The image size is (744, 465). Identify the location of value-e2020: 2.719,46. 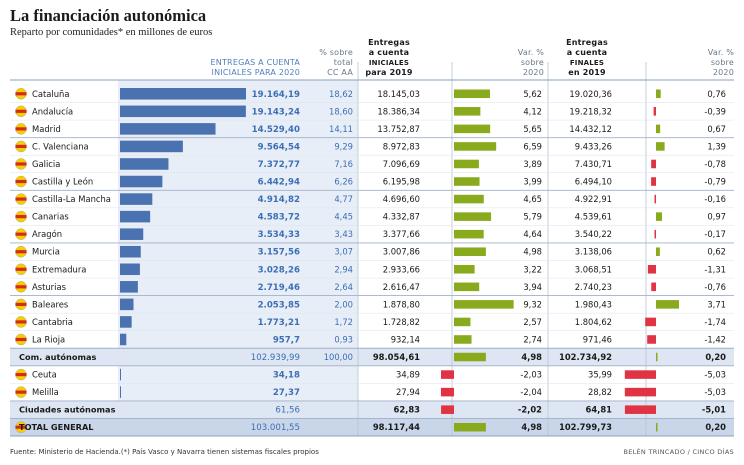
(279, 288).